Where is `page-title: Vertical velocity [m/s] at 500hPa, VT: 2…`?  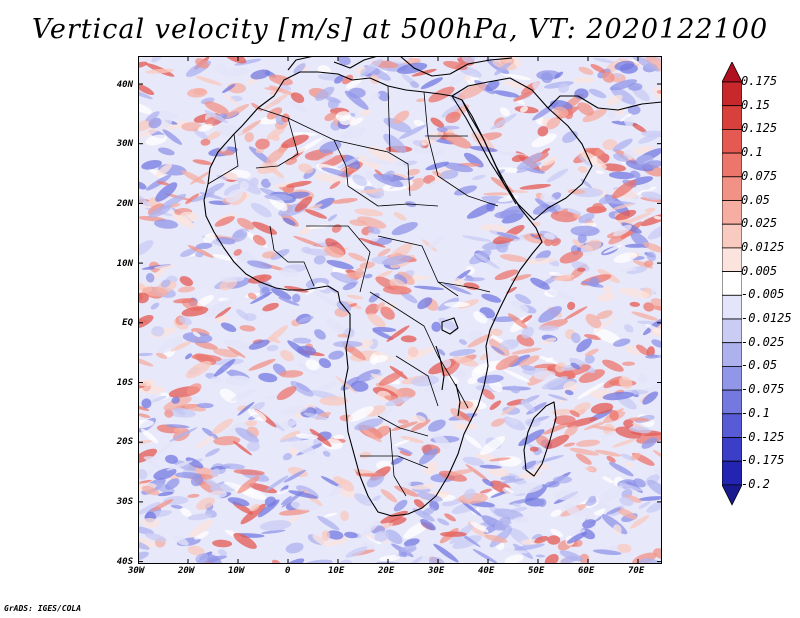
page-title: Vertical velocity [m/s] at 500hPa, VT: 2… is located at coordinates (400, 29).